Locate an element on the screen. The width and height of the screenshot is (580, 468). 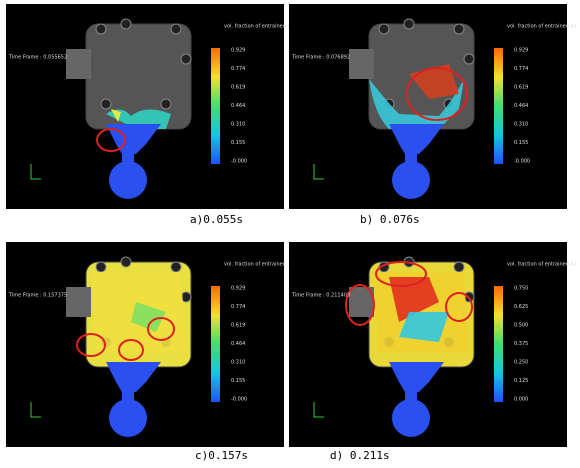
colorbar-label: 0.125 is located at coordinates (521, 381).